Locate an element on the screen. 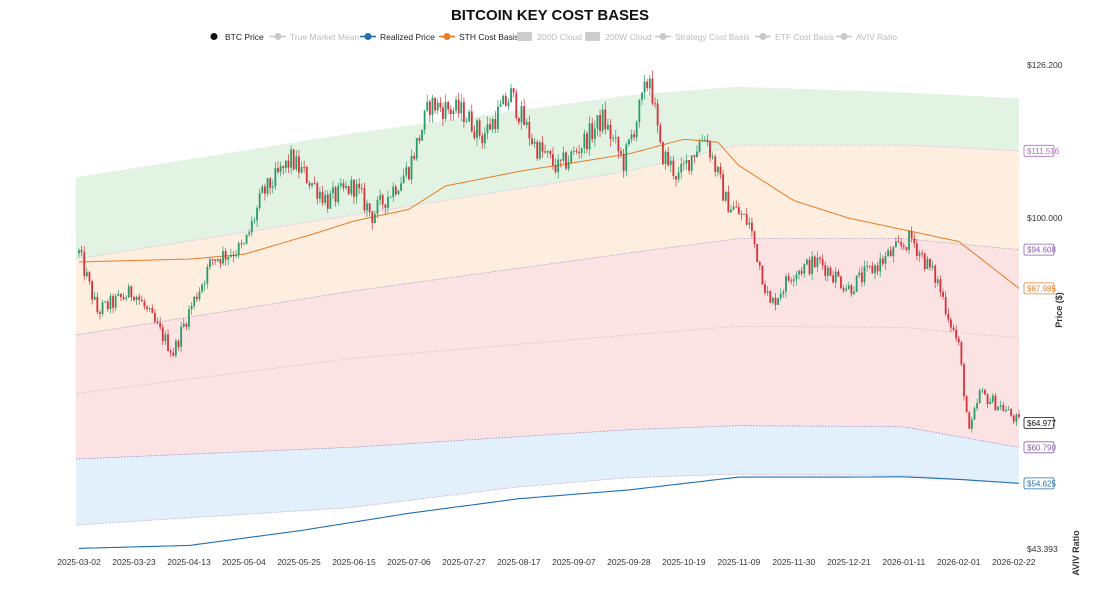 Image resolution: width=1100 pixels, height=602 pixels. x-tick-label: 2026-02-22 is located at coordinates (1014, 562).